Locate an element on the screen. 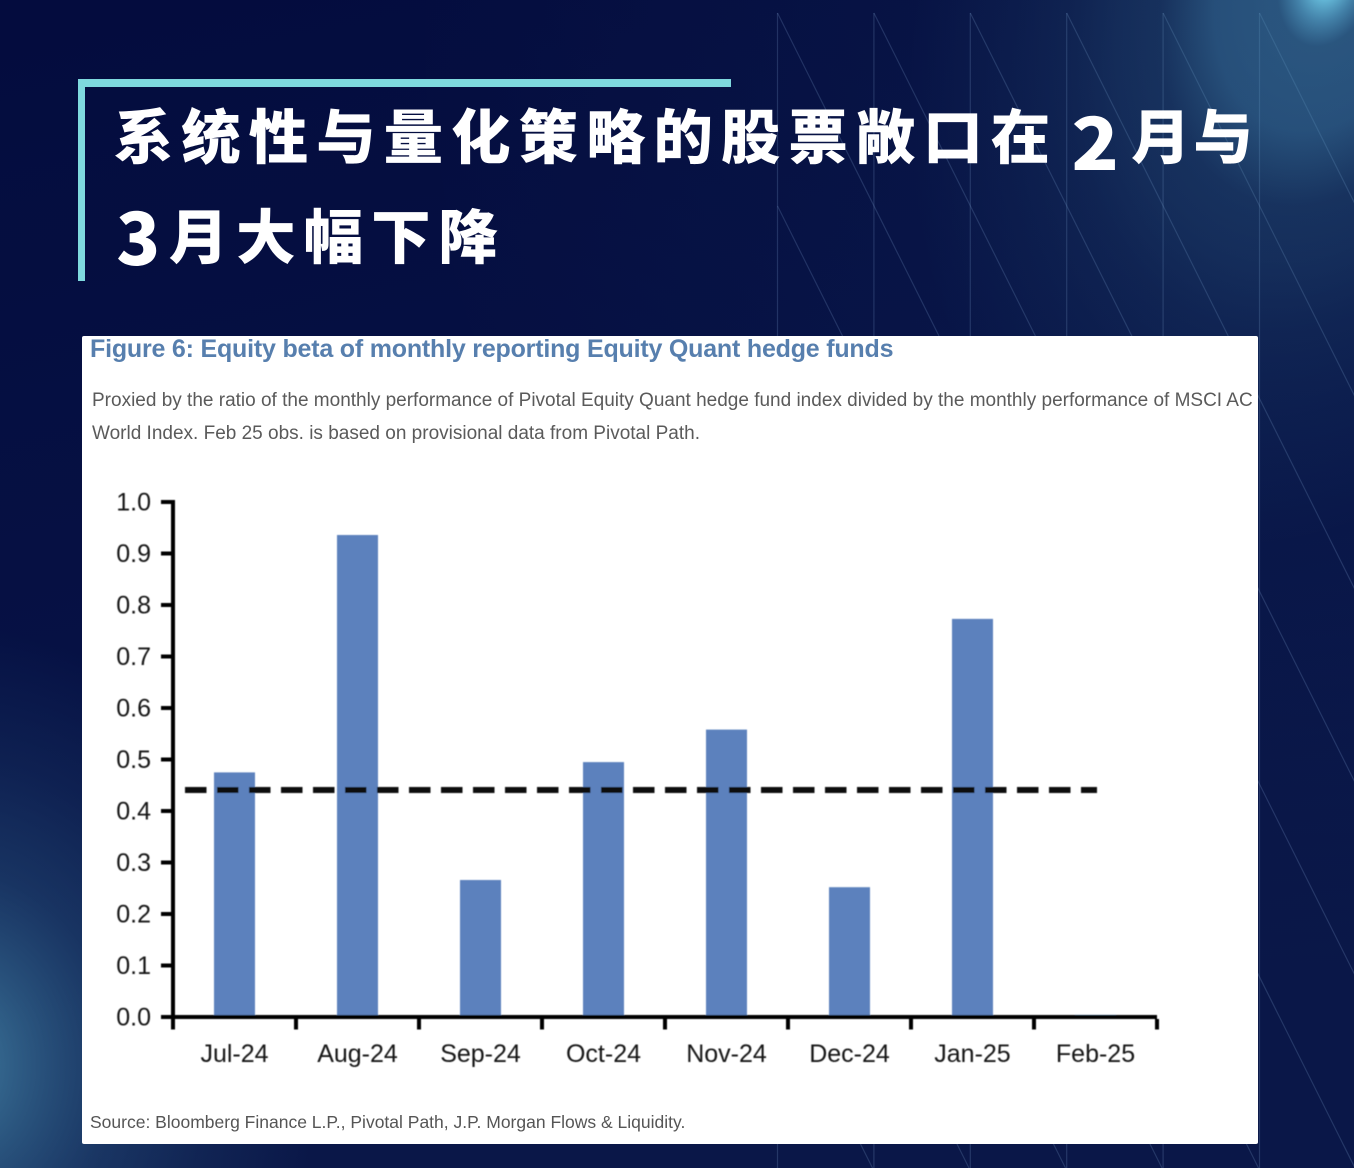  svg-text: Nov-24 is located at coordinates (726, 1054).